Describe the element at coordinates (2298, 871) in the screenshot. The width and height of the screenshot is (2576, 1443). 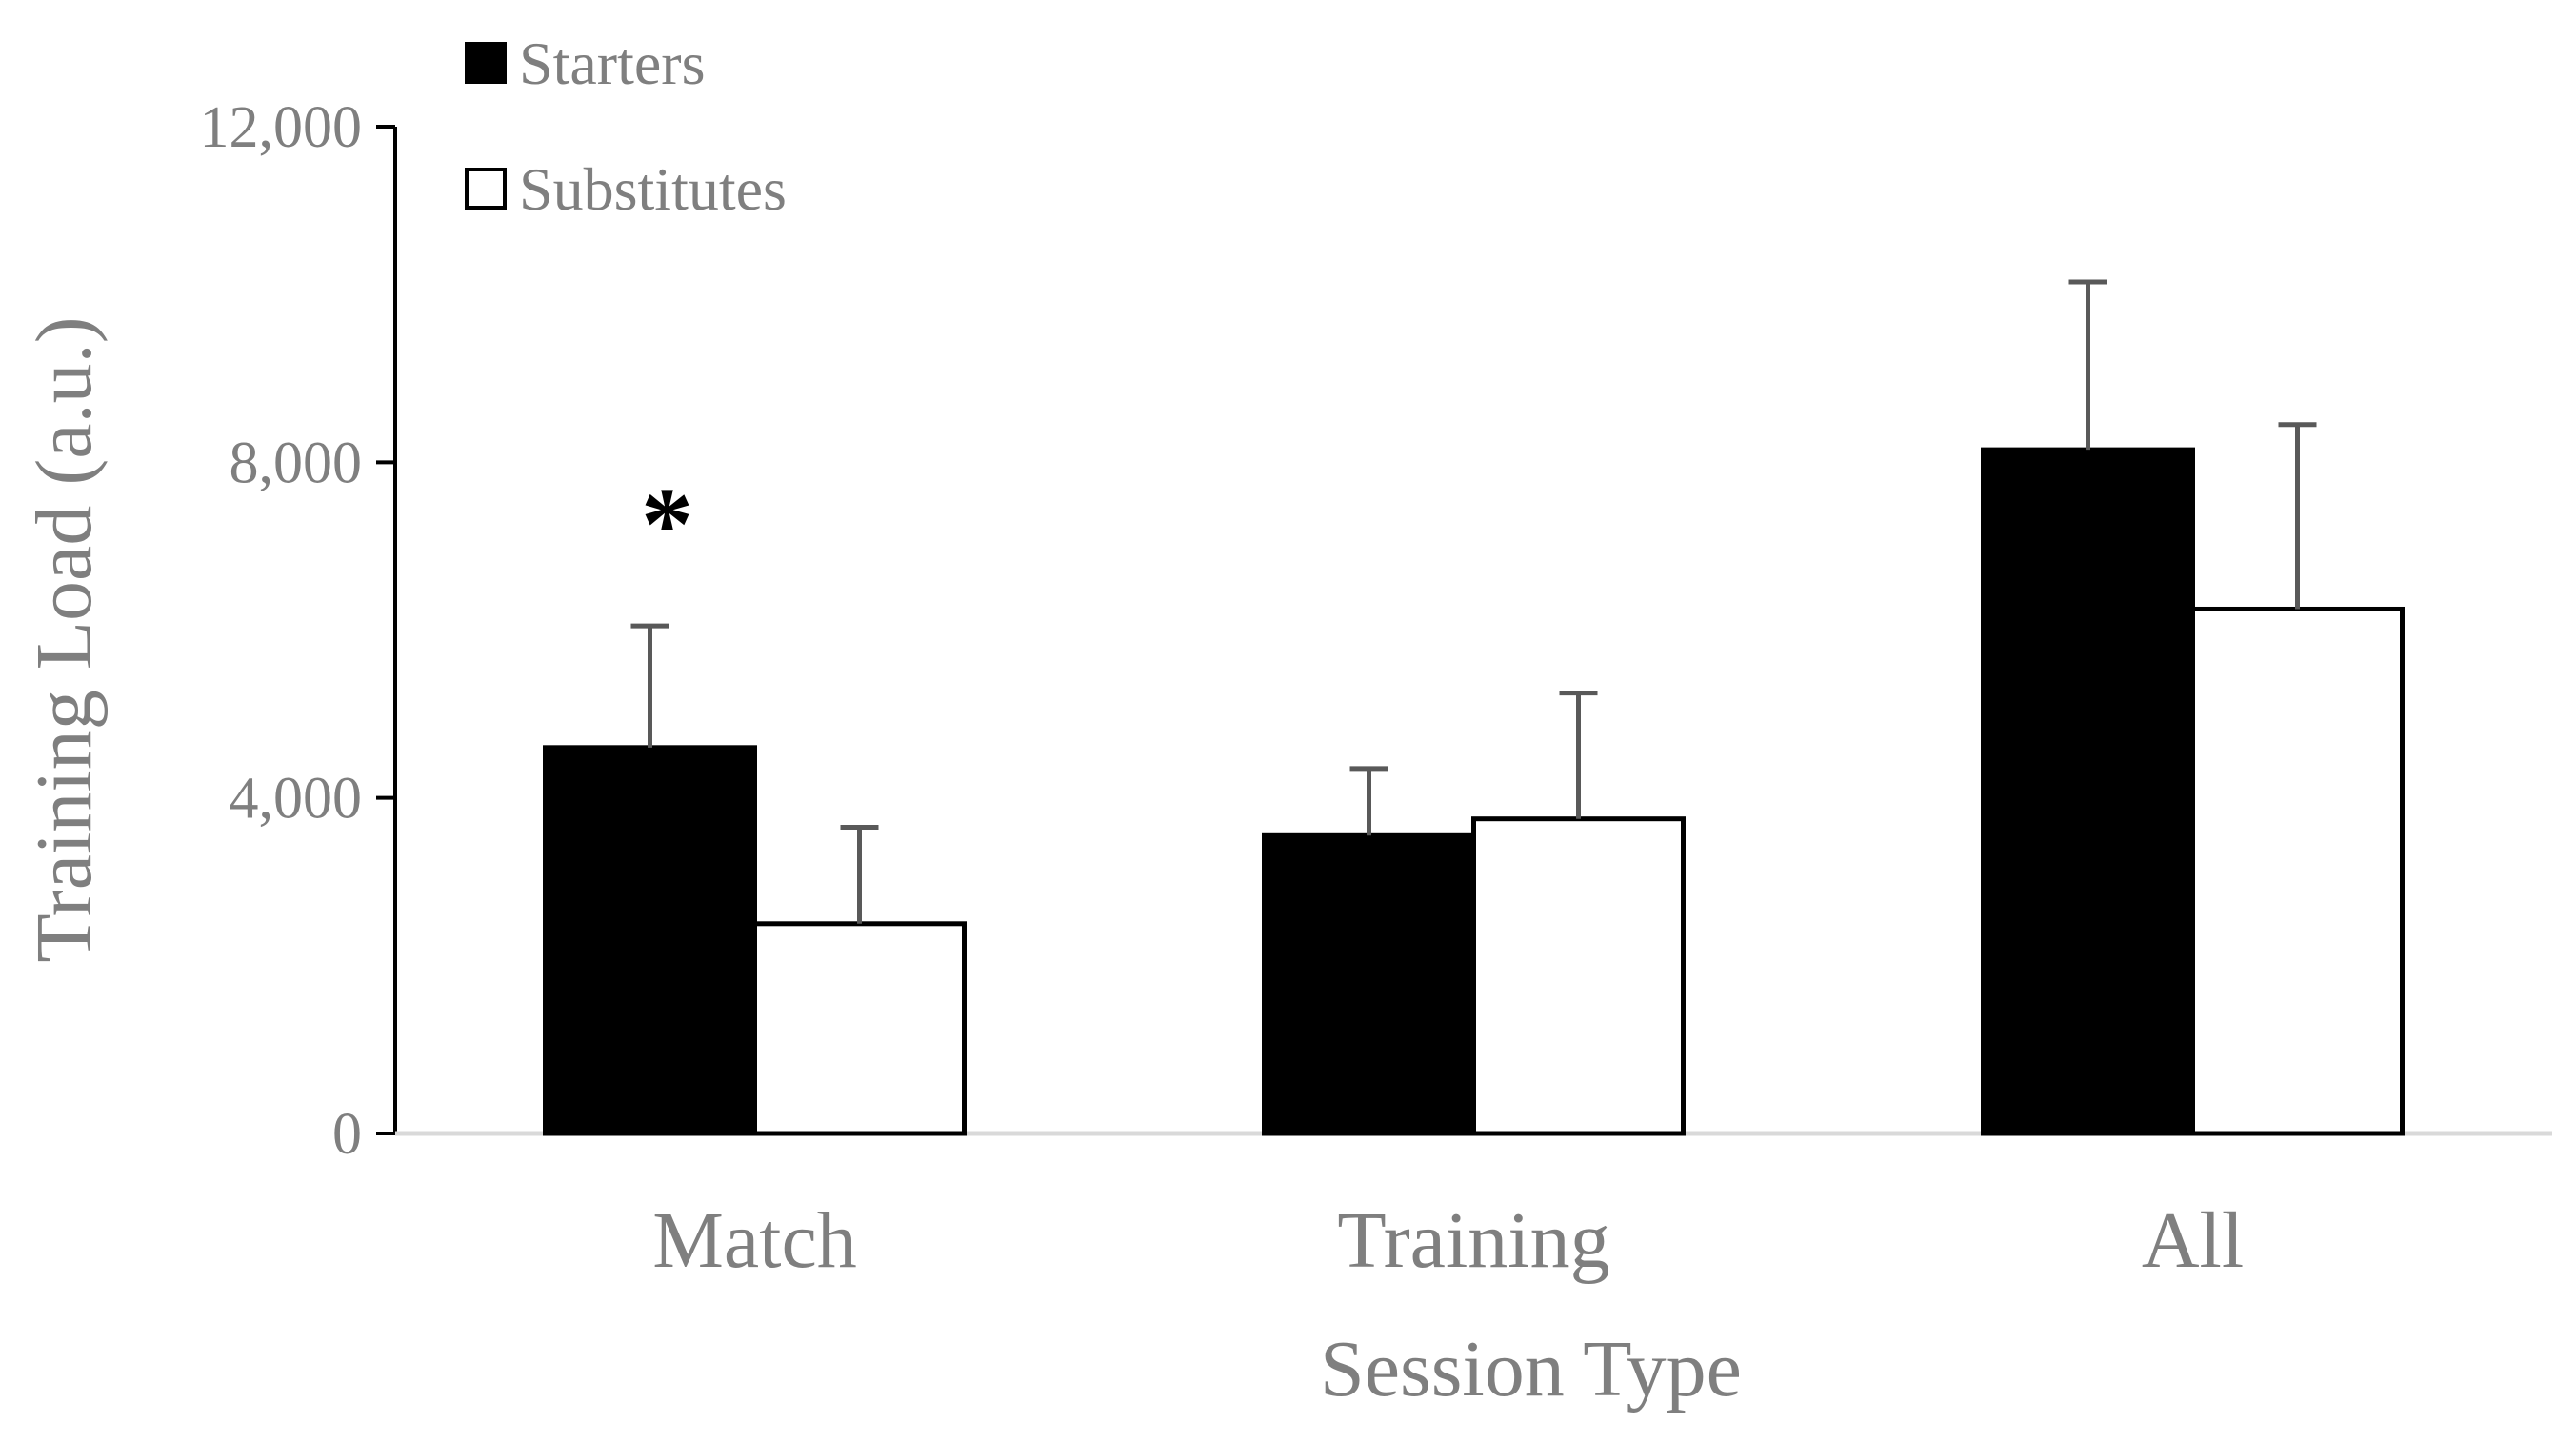
I see `bar-substitutes-all` at that location.